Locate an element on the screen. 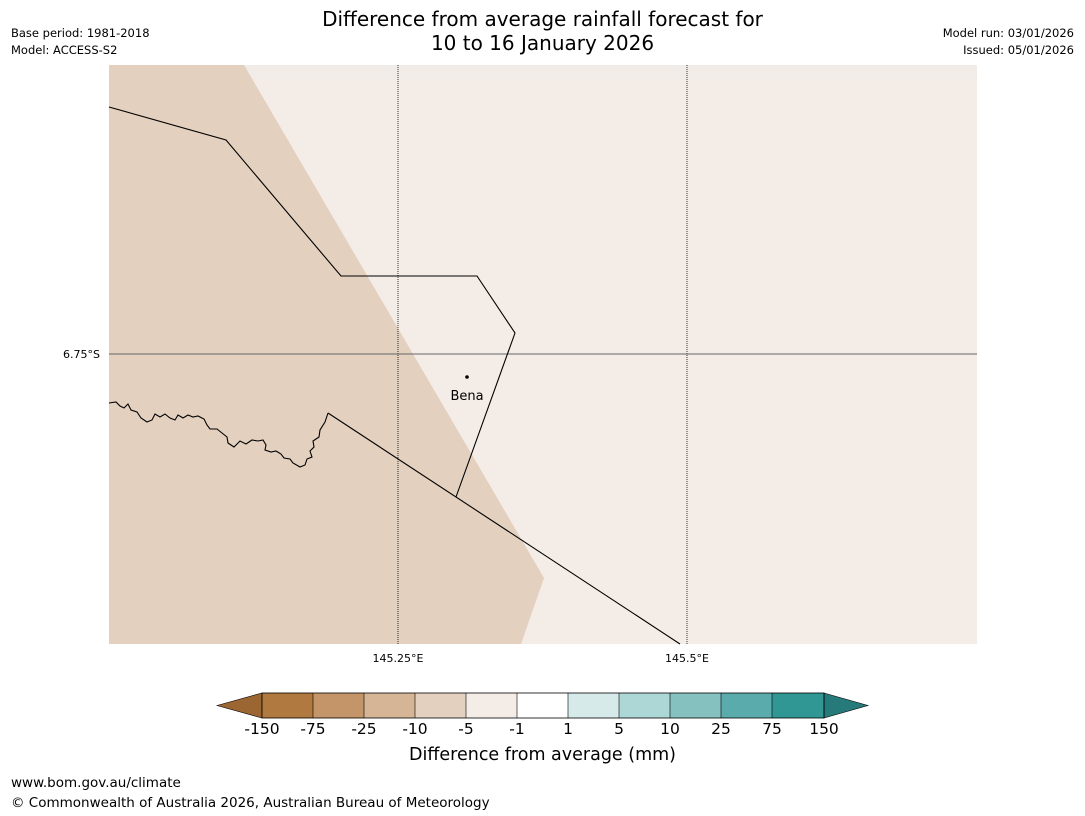 The height and width of the screenshot is (816, 1085). colorbar-tick: 10 is located at coordinates (670, 729).